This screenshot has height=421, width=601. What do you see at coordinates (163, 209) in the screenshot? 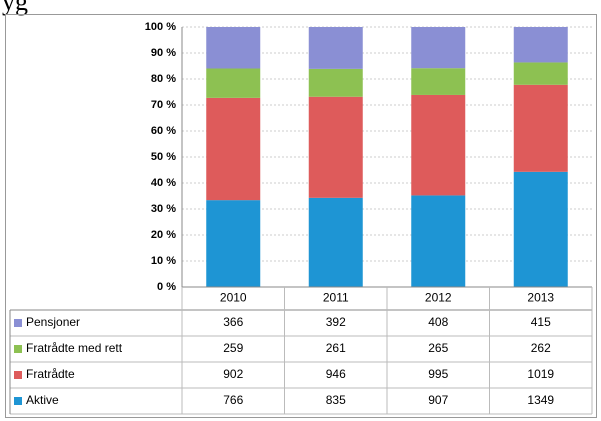
I see `y-tick-label: 30 %` at bounding box center [163, 209].